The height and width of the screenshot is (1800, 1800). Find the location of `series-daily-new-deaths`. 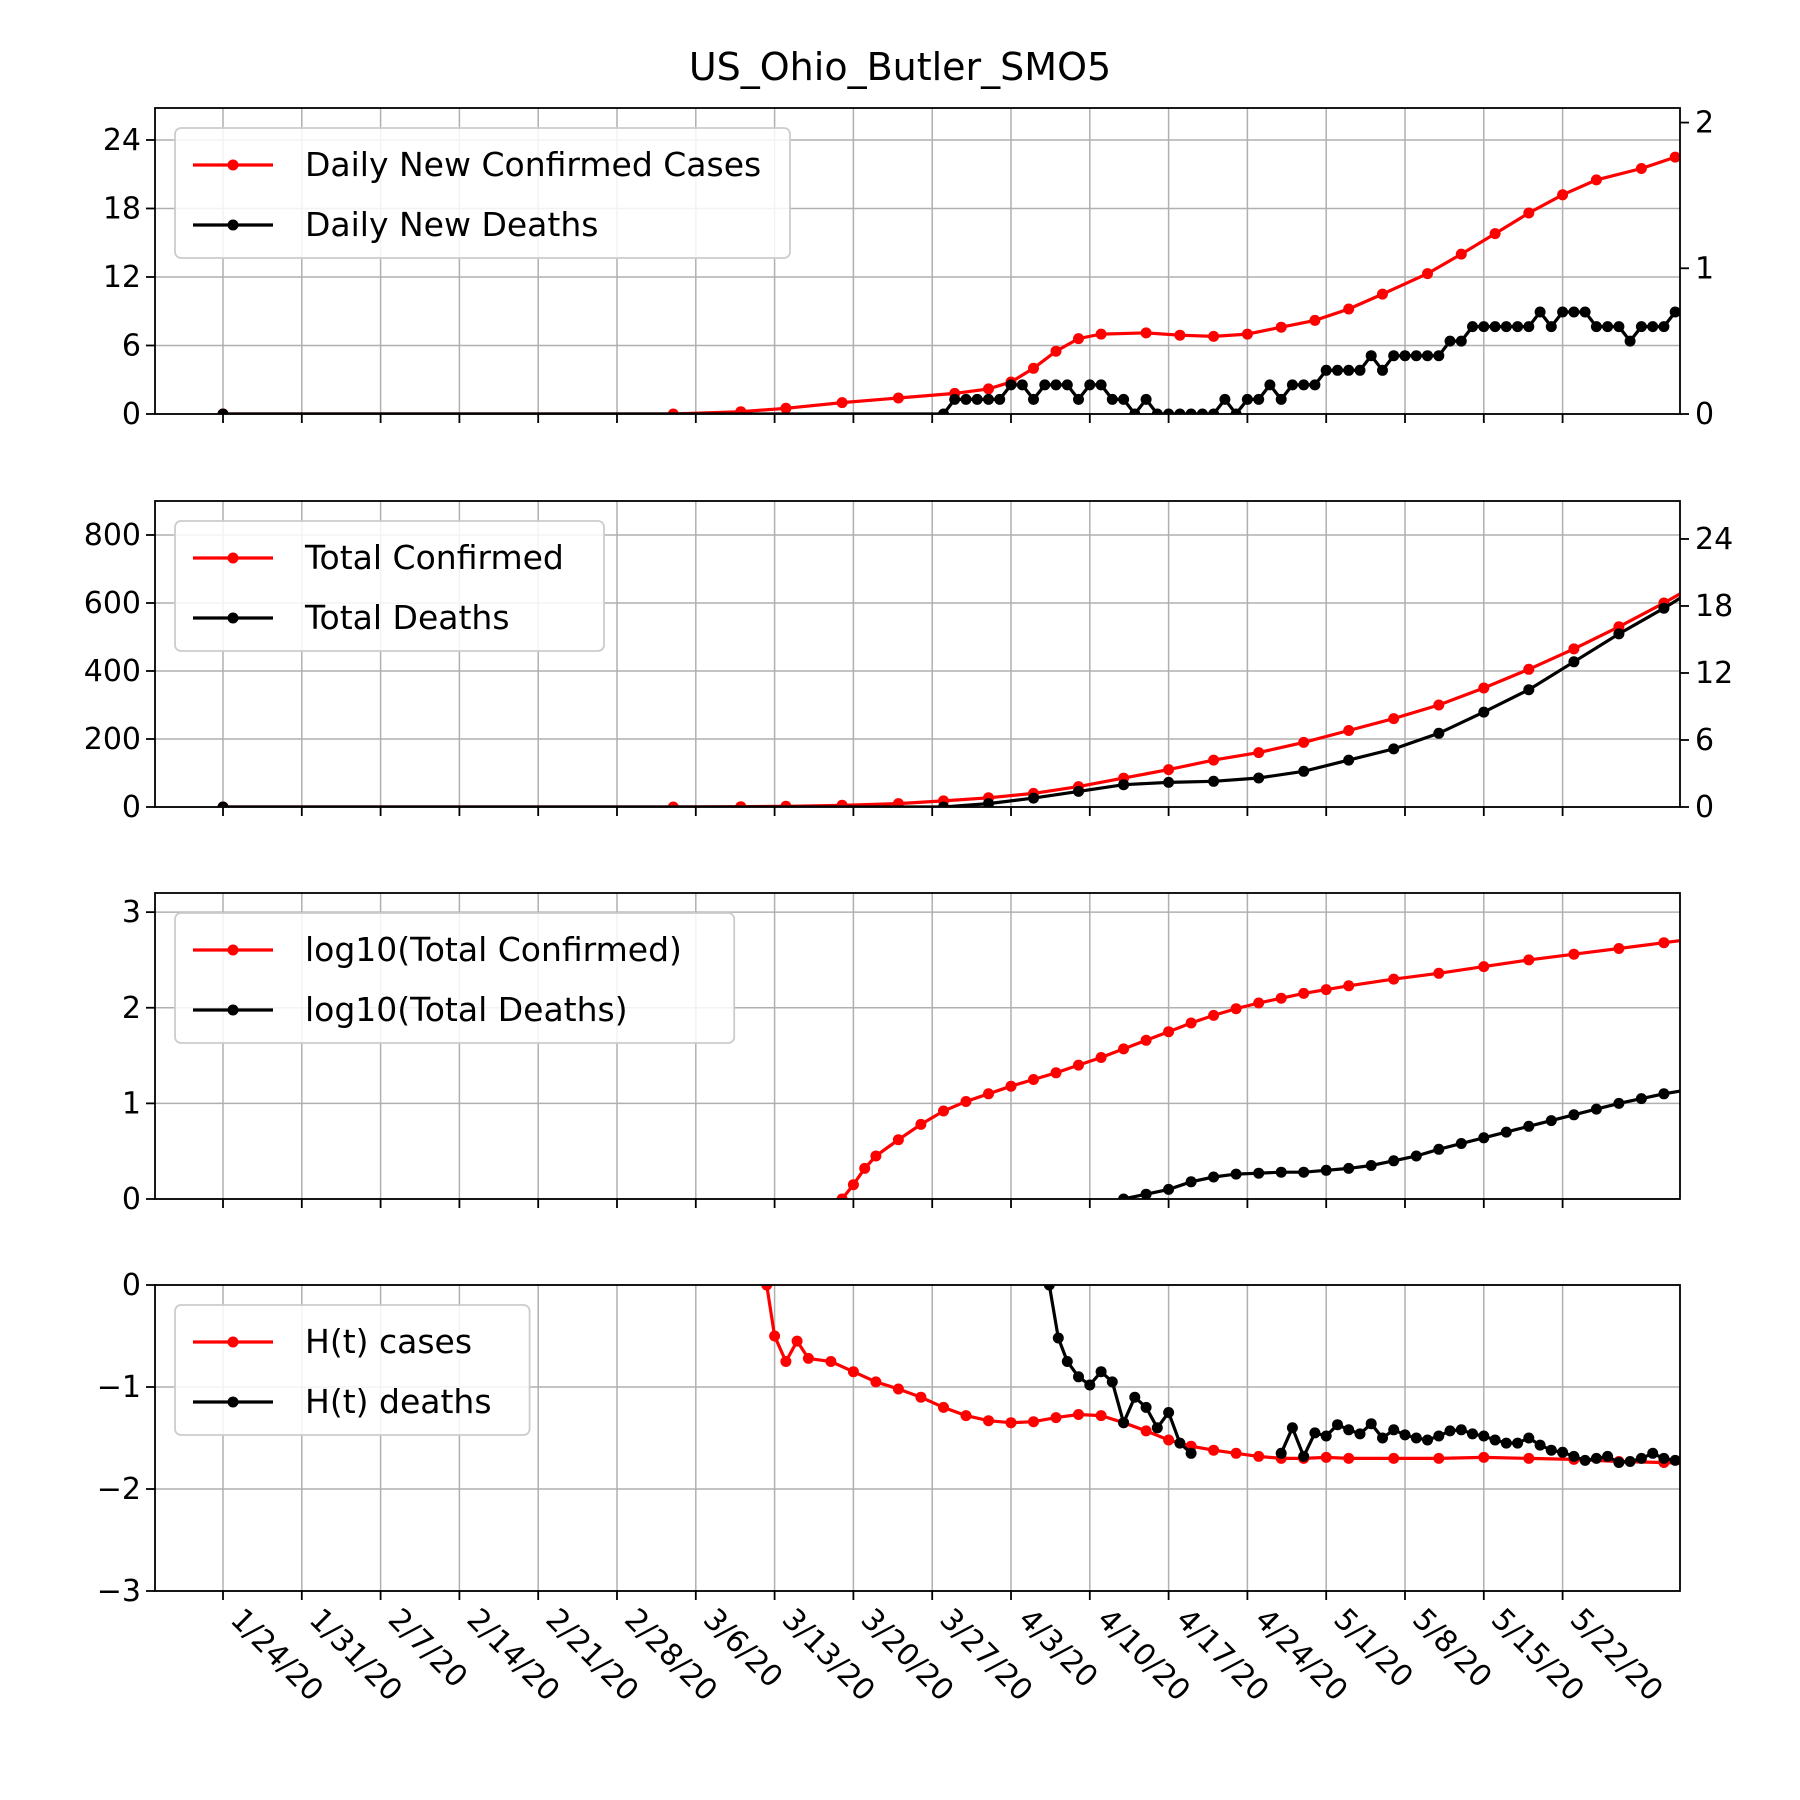

series-daily-new-deaths is located at coordinates (994, 338).